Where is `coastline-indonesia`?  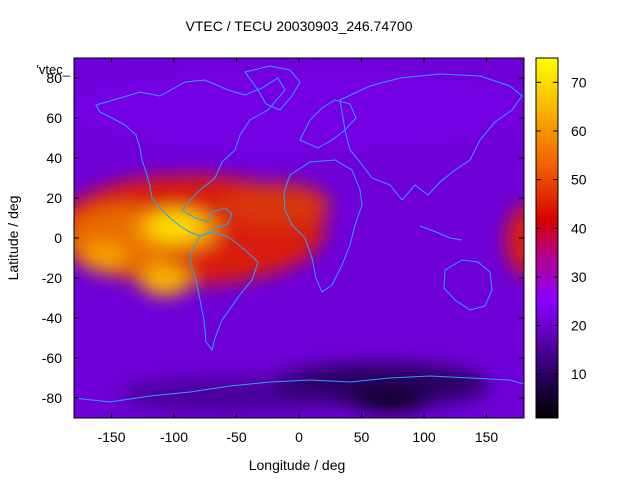
coastline-indonesia is located at coordinates (441, 233).